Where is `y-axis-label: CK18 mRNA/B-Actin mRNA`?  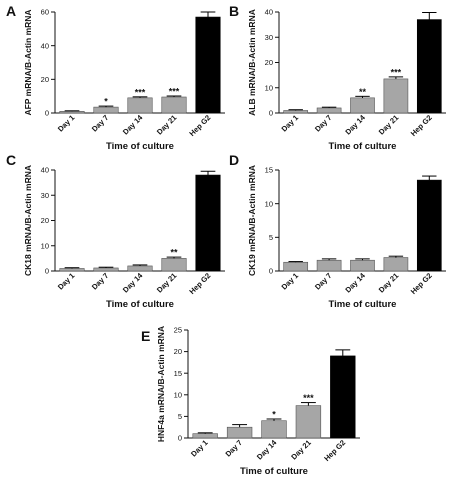
y-axis-label: CK18 mRNA/B-Actin mRNA is located at coordinates (28, 220).